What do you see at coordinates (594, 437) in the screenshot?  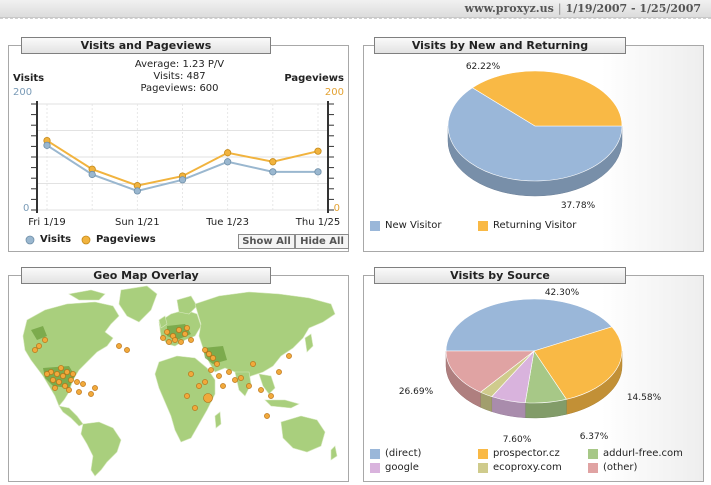 I see `pie-data-label: 6.37%` at bounding box center [594, 437].